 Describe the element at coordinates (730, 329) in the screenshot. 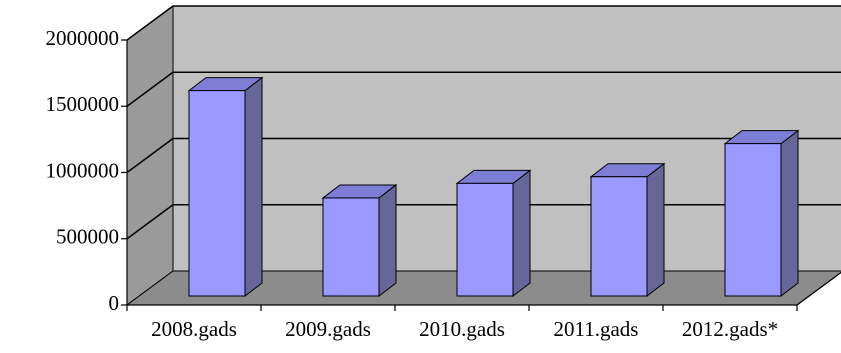

I see `x-tick-label: 2012.gads*` at that location.